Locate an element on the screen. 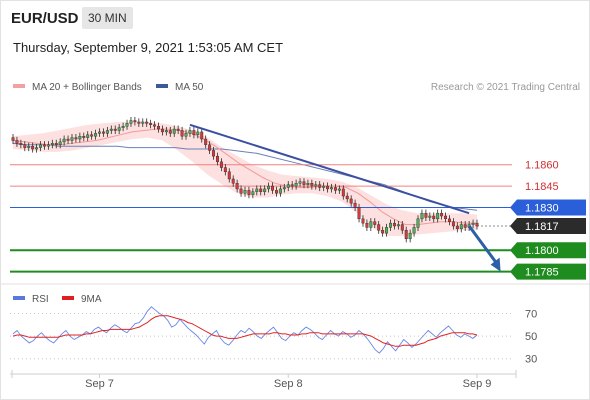  timeframe-badge: 30 MIN is located at coordinates (107, 18).